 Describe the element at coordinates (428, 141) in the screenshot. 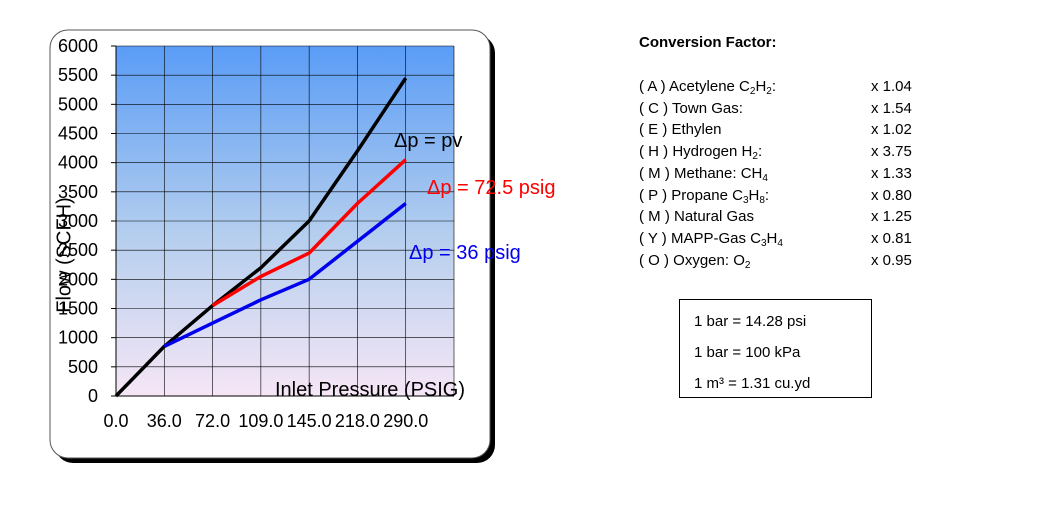

I see `series-label-pv: Δp = pv` at that location.